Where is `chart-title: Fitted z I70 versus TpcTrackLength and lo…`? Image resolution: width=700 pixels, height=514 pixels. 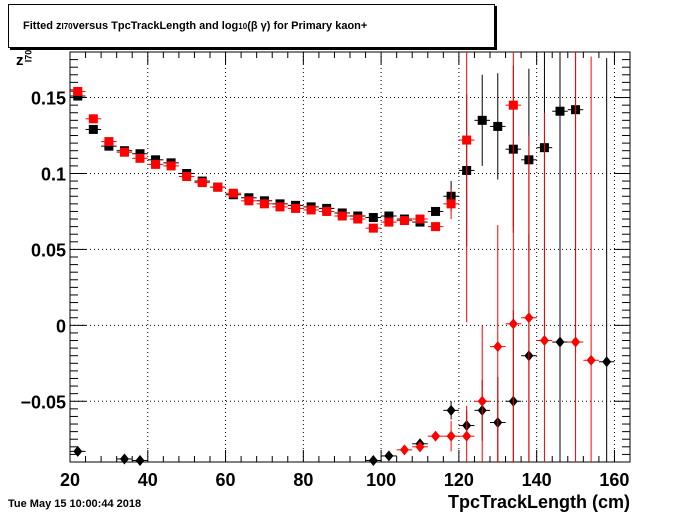 chart-title: Fitted z I70 versus TpcTrackLength and lo… is located at coordinates (251, 26).